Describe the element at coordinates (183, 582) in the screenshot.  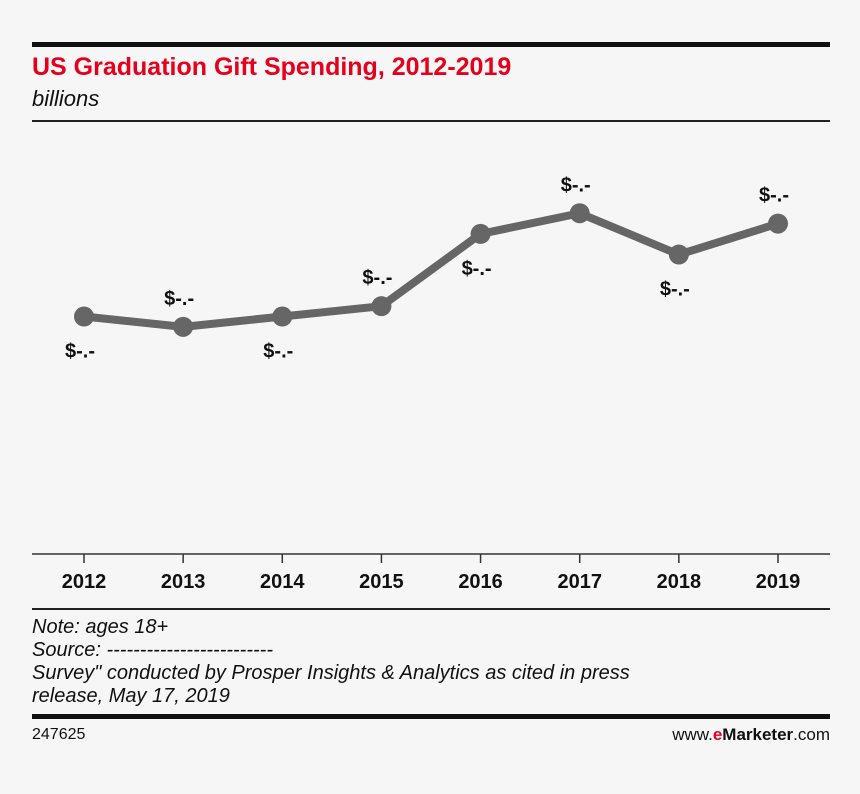
I see `x-tick-label: 2013` at that location.